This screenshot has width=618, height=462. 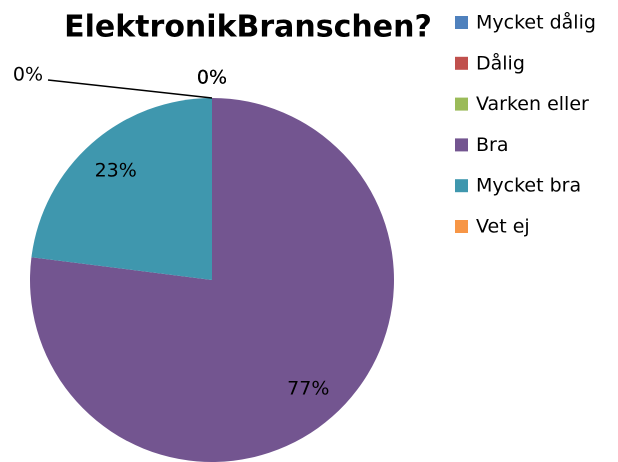 What do you see at coordinates (116, 170) in the screenshot?
I see `data-label: 23%` at bounding box center [116, 170].